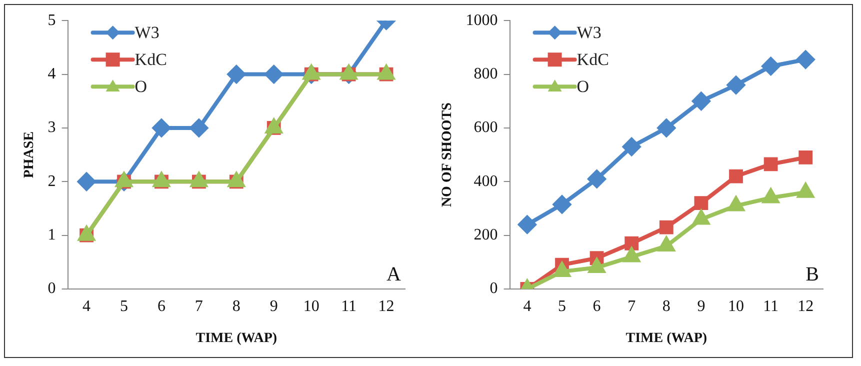 The image size is (861, 366). Describe the element at coordinates (52, 127) in the screenshot. I see `y-tick-label: 3` at that location.